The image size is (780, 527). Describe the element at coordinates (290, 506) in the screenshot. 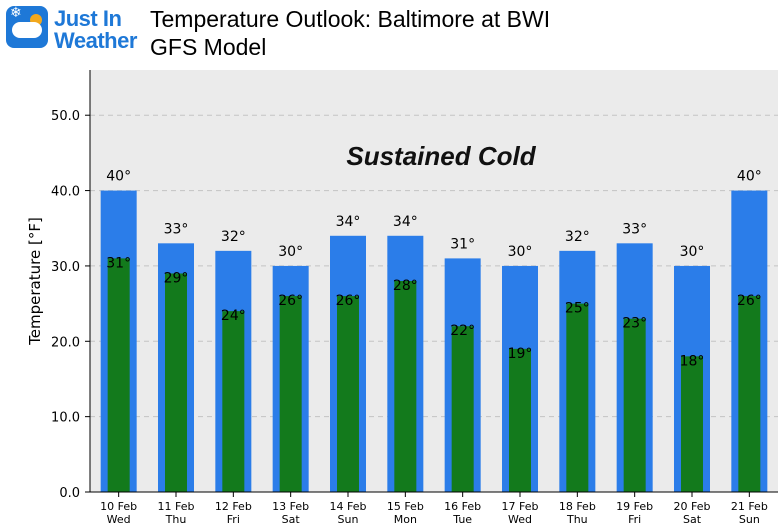

I see `x-tick-label-date: 13 Feb` at that location.